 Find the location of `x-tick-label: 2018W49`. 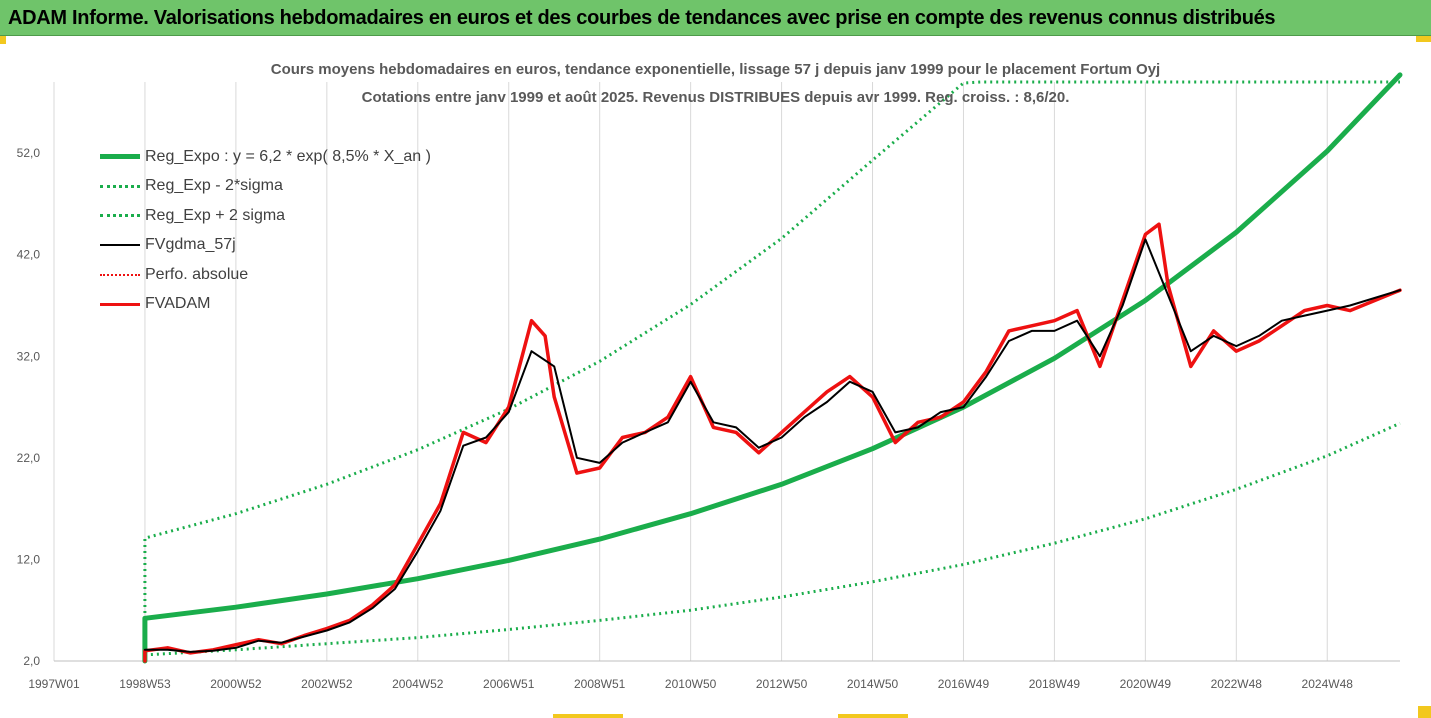

x-tick-label: 2018W49 is located at coordinates (1055, 684).